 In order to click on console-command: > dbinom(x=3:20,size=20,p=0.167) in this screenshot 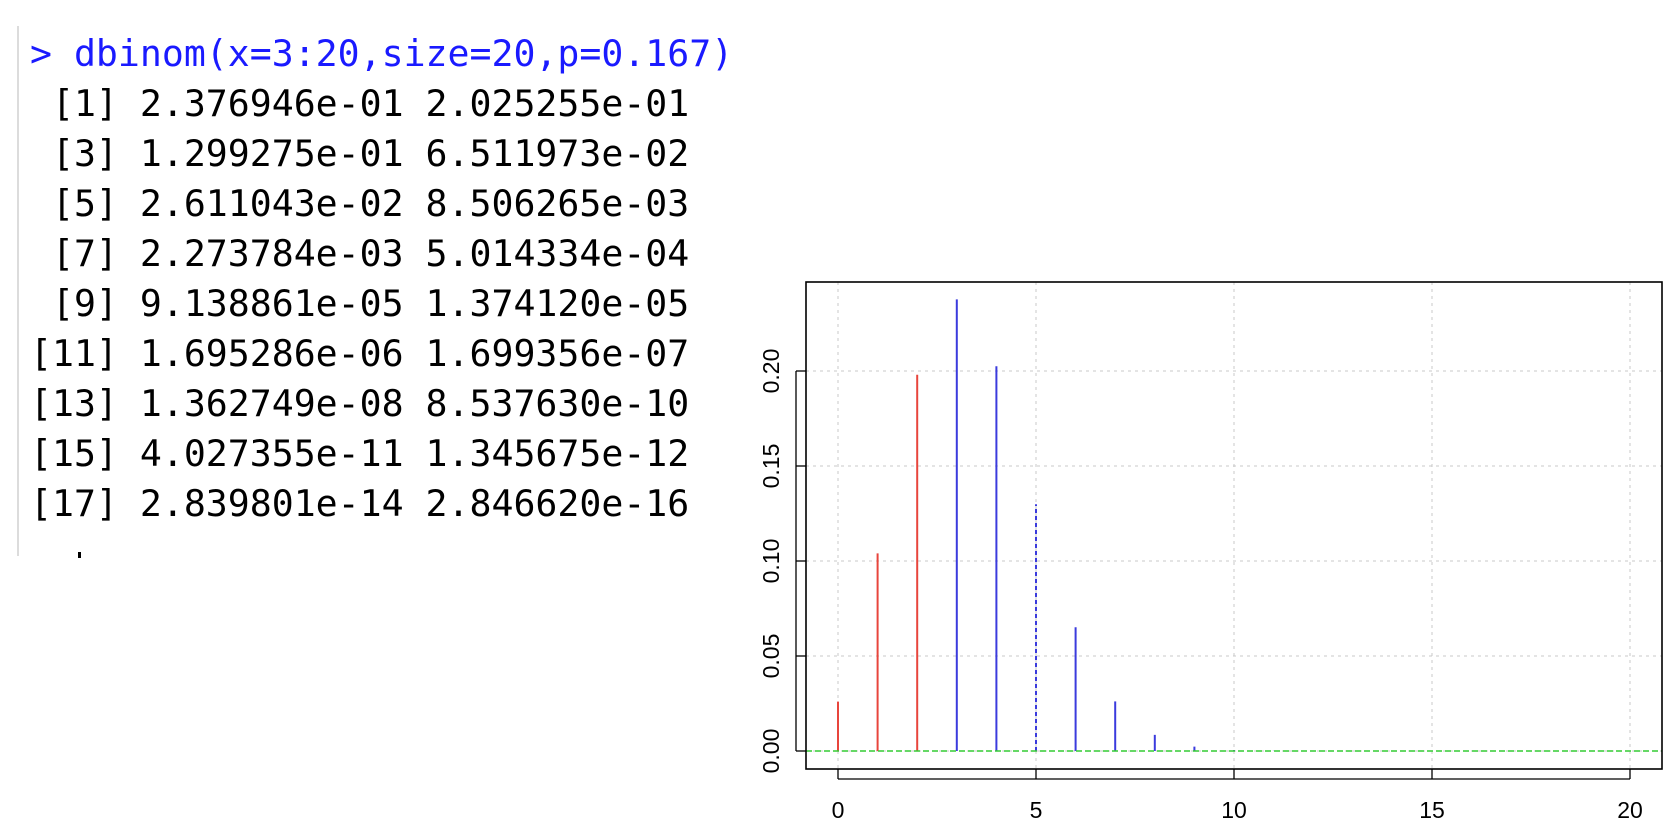, I will do `click(382, 53)`.